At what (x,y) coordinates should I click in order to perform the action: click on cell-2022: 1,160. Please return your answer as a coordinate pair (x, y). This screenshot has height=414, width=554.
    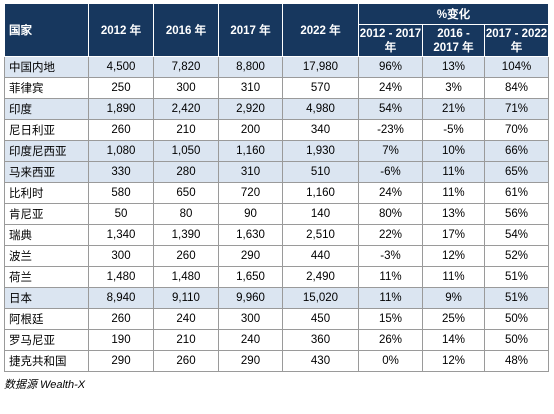
    Looking at the image, I should click on (320, 193).